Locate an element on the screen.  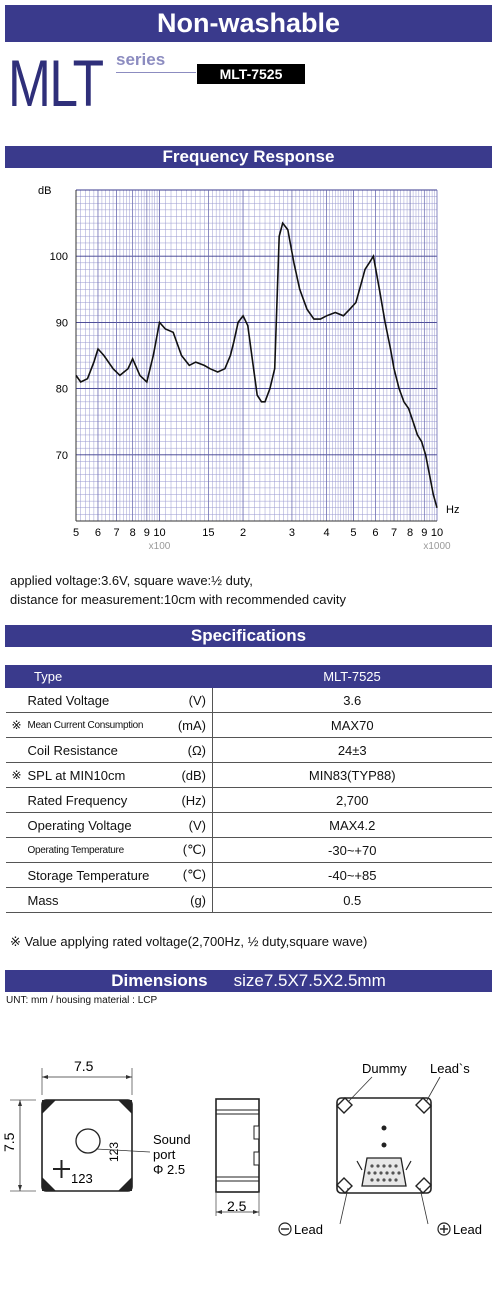
port-label: port is located at coordinates (164, 1154).